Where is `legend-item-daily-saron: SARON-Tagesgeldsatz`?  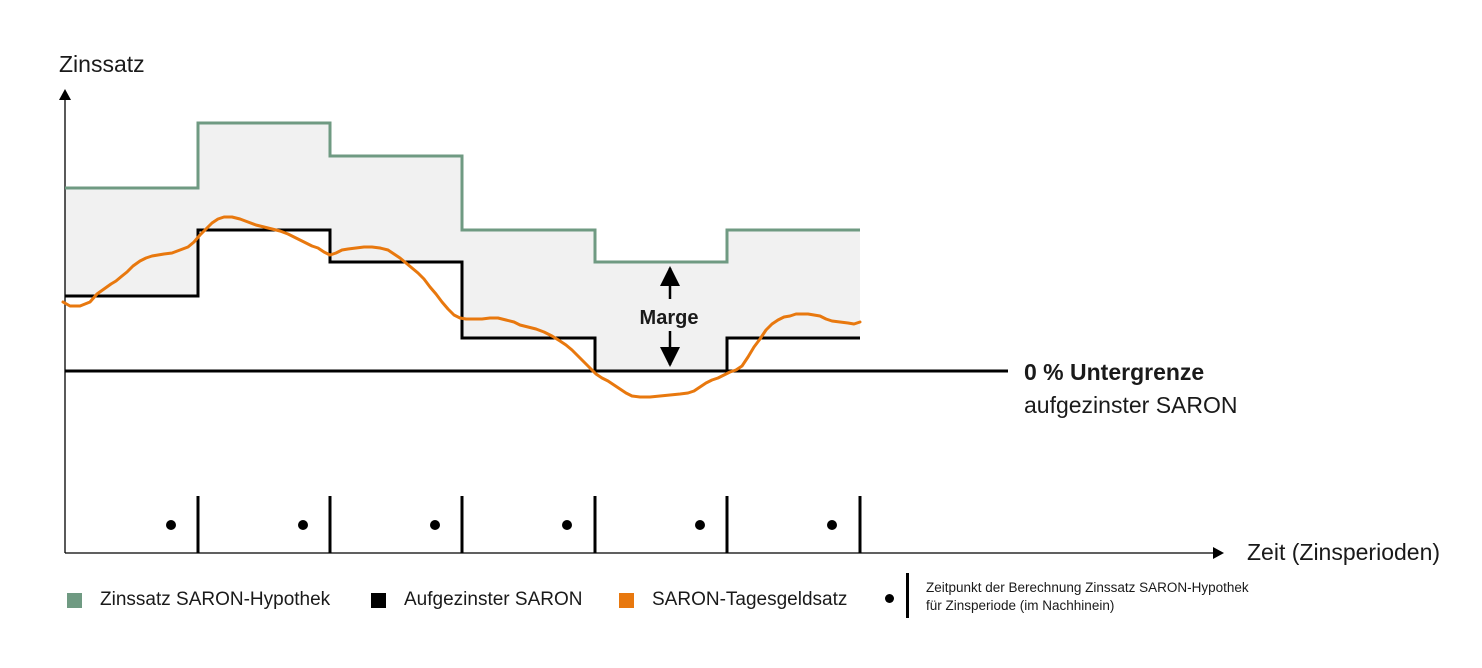 legend-item-daily-saron: SARON-Tagesgeldsatz is located at coordinates (733, 600).